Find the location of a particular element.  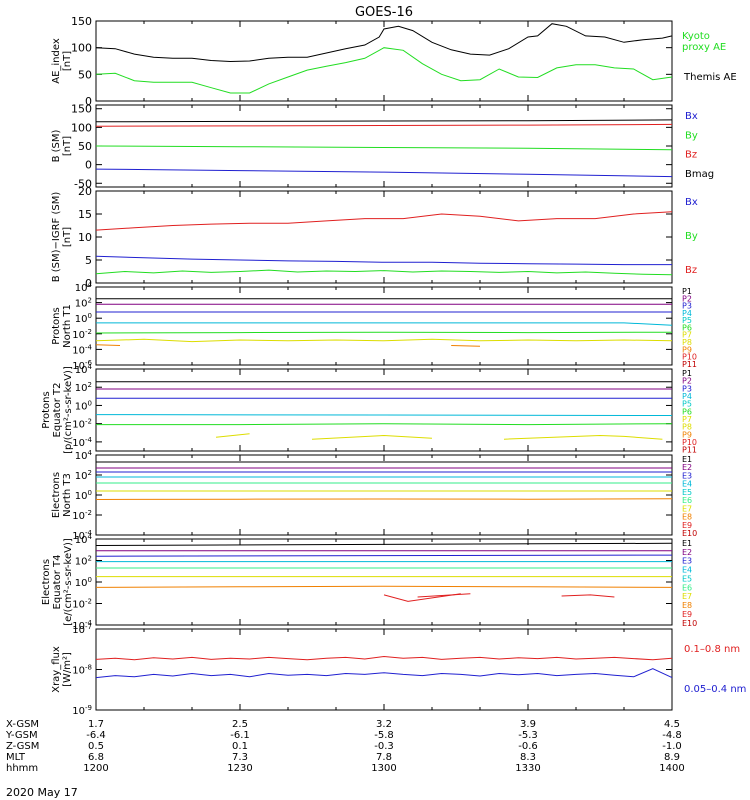

ephemeris-value: 0.1 is located at coordinates (240, 746).